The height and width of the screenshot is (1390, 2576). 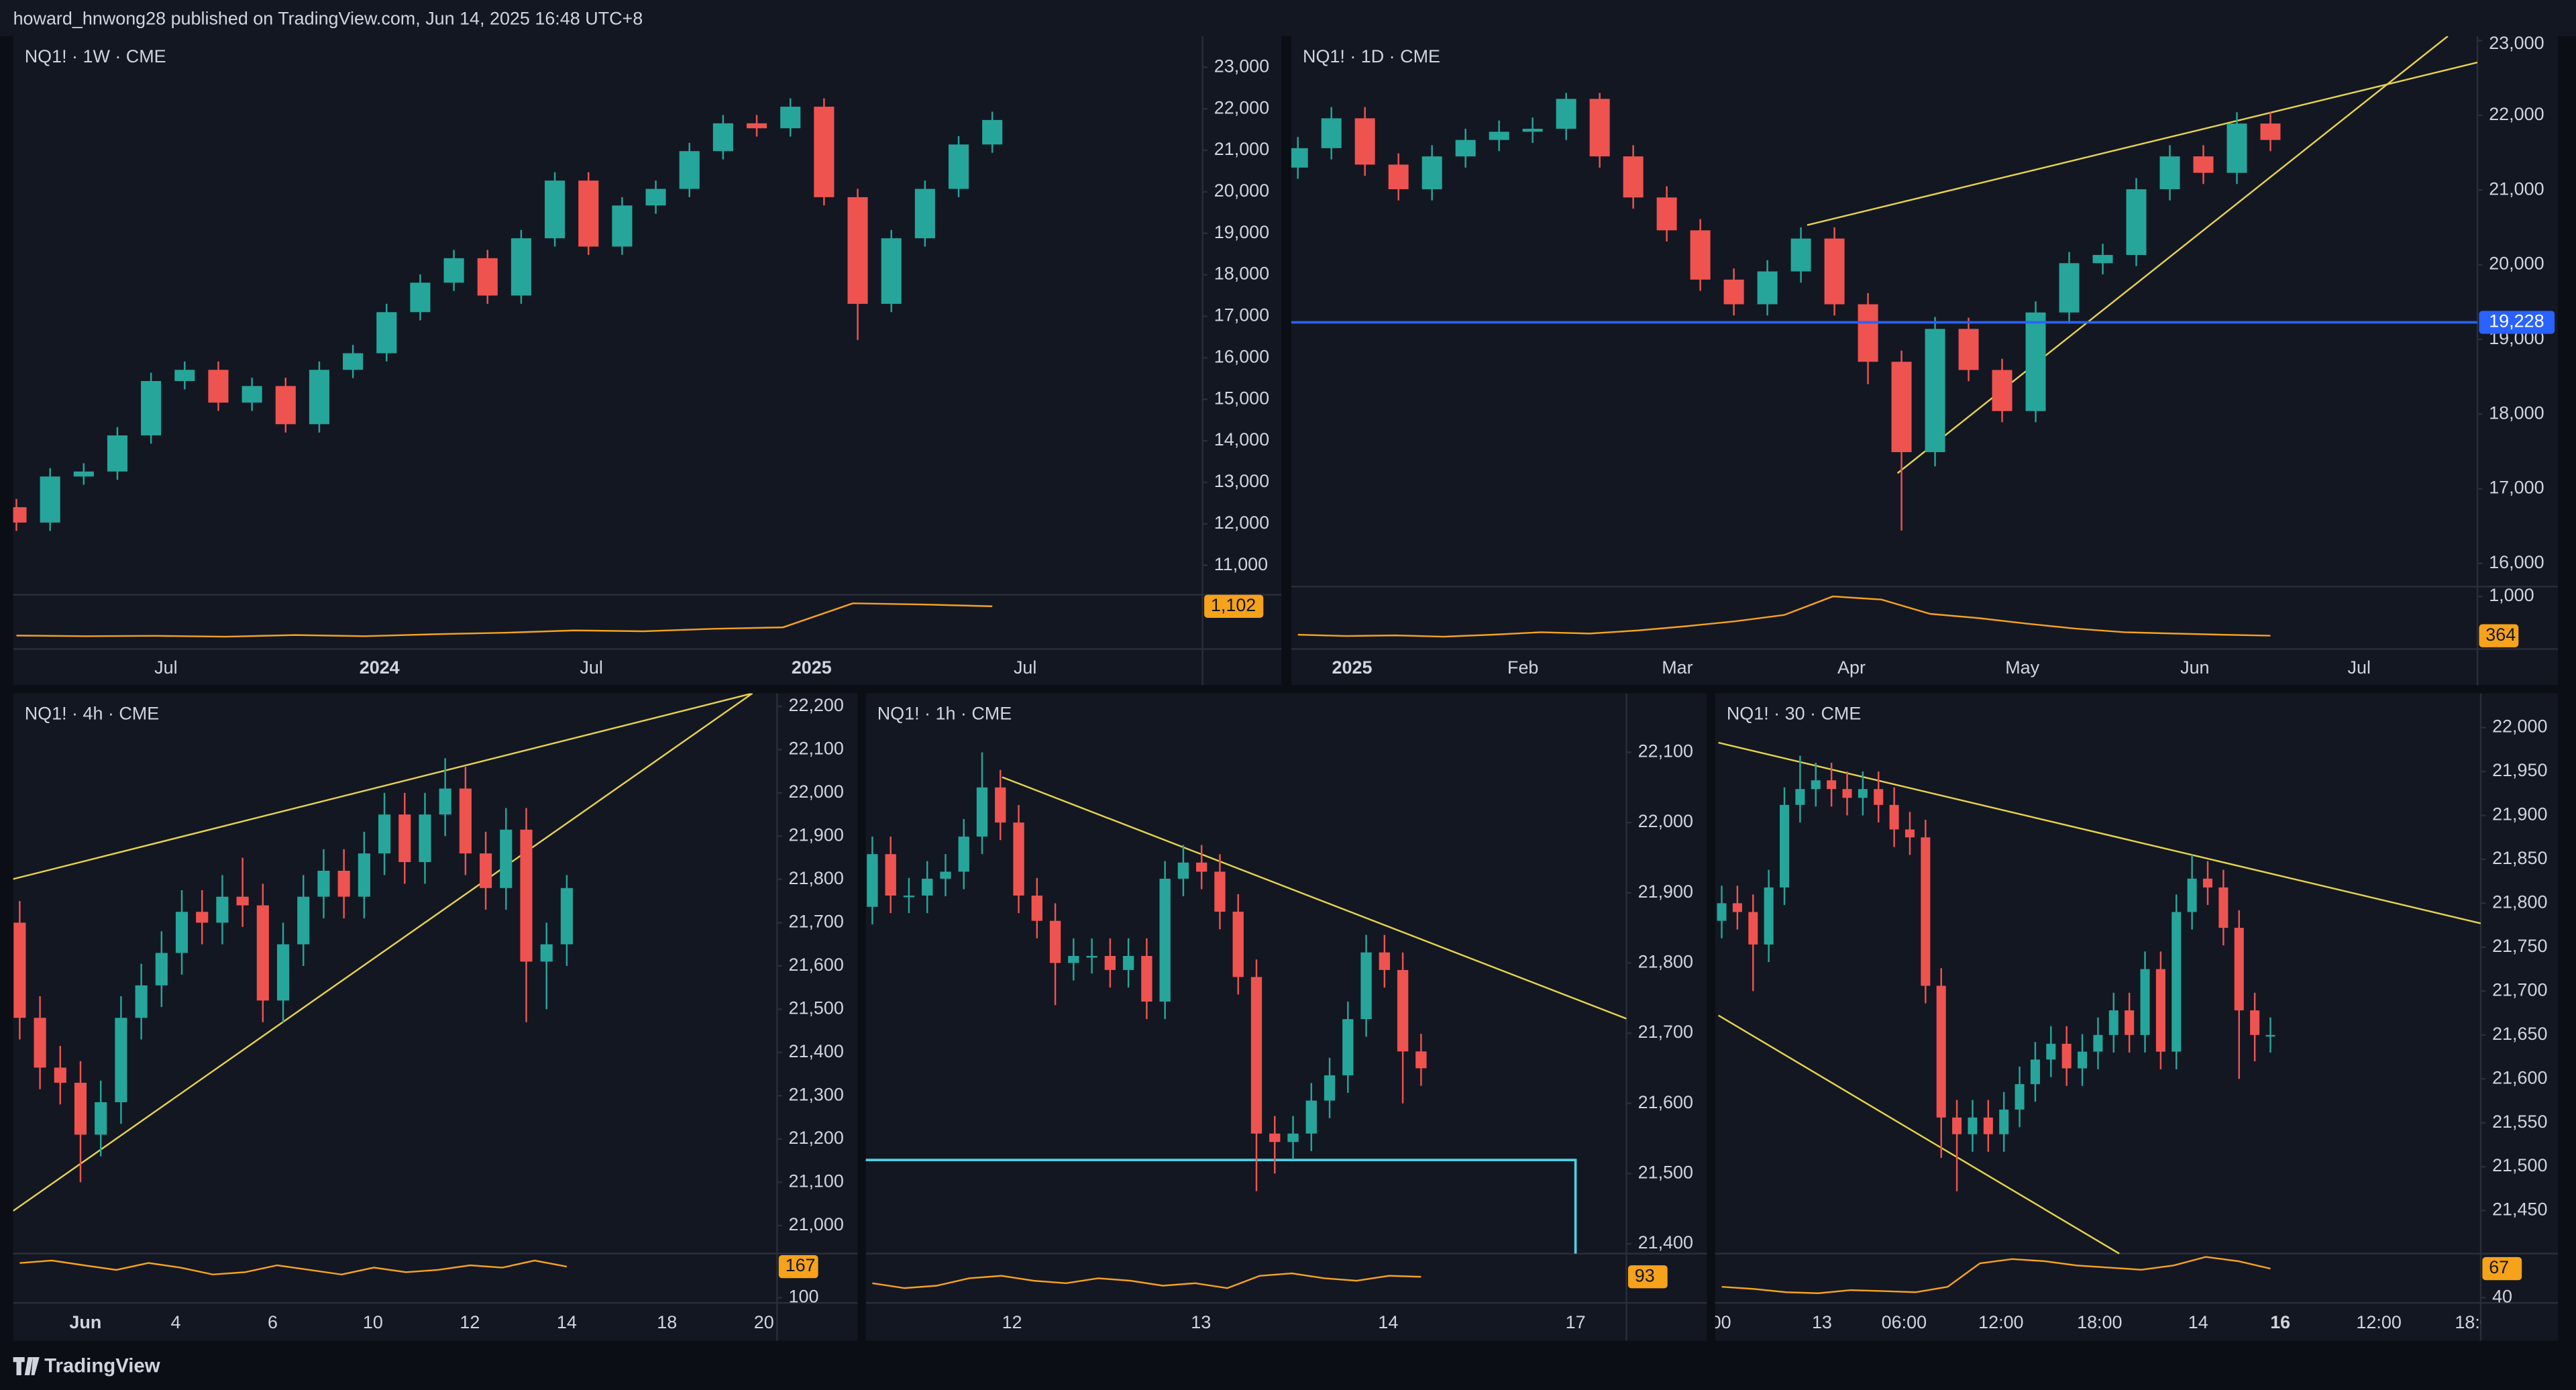 What do you see at coordinates (2099, 1017) in the screenshot?
I see `plot-area` at bounding box center [2099, 1017].